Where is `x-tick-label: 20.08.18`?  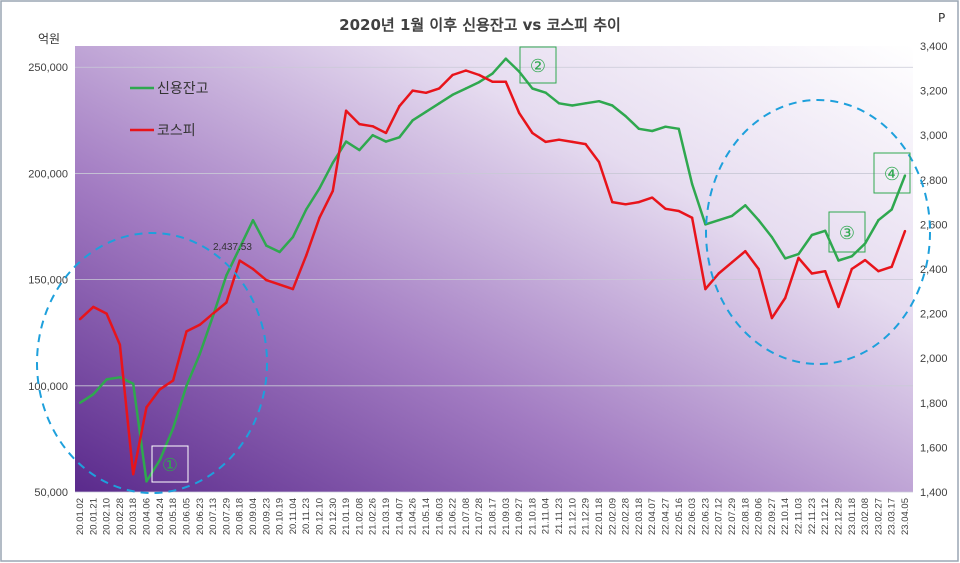 x-tick-label: 20.08.18 is located at coordinates (240, 516).